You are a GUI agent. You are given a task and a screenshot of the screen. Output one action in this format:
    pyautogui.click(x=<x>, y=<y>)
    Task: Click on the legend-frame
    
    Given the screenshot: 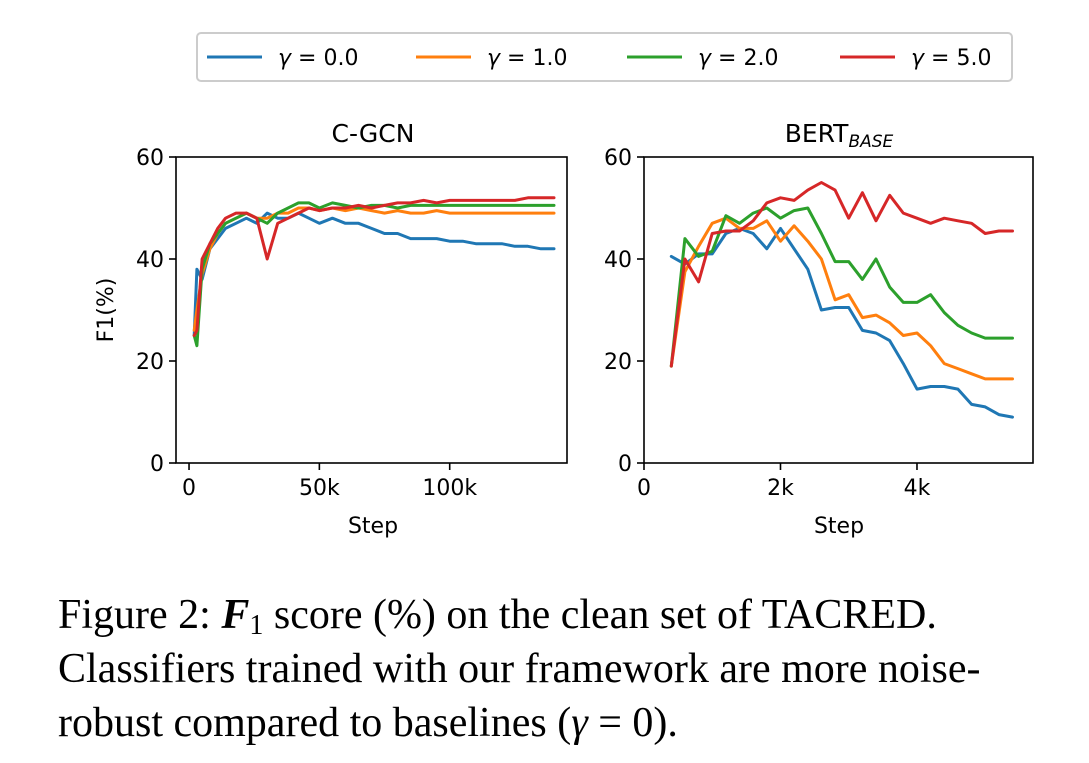 What is the action you would take?
    pyautogui.click(x=604, y=57)
    